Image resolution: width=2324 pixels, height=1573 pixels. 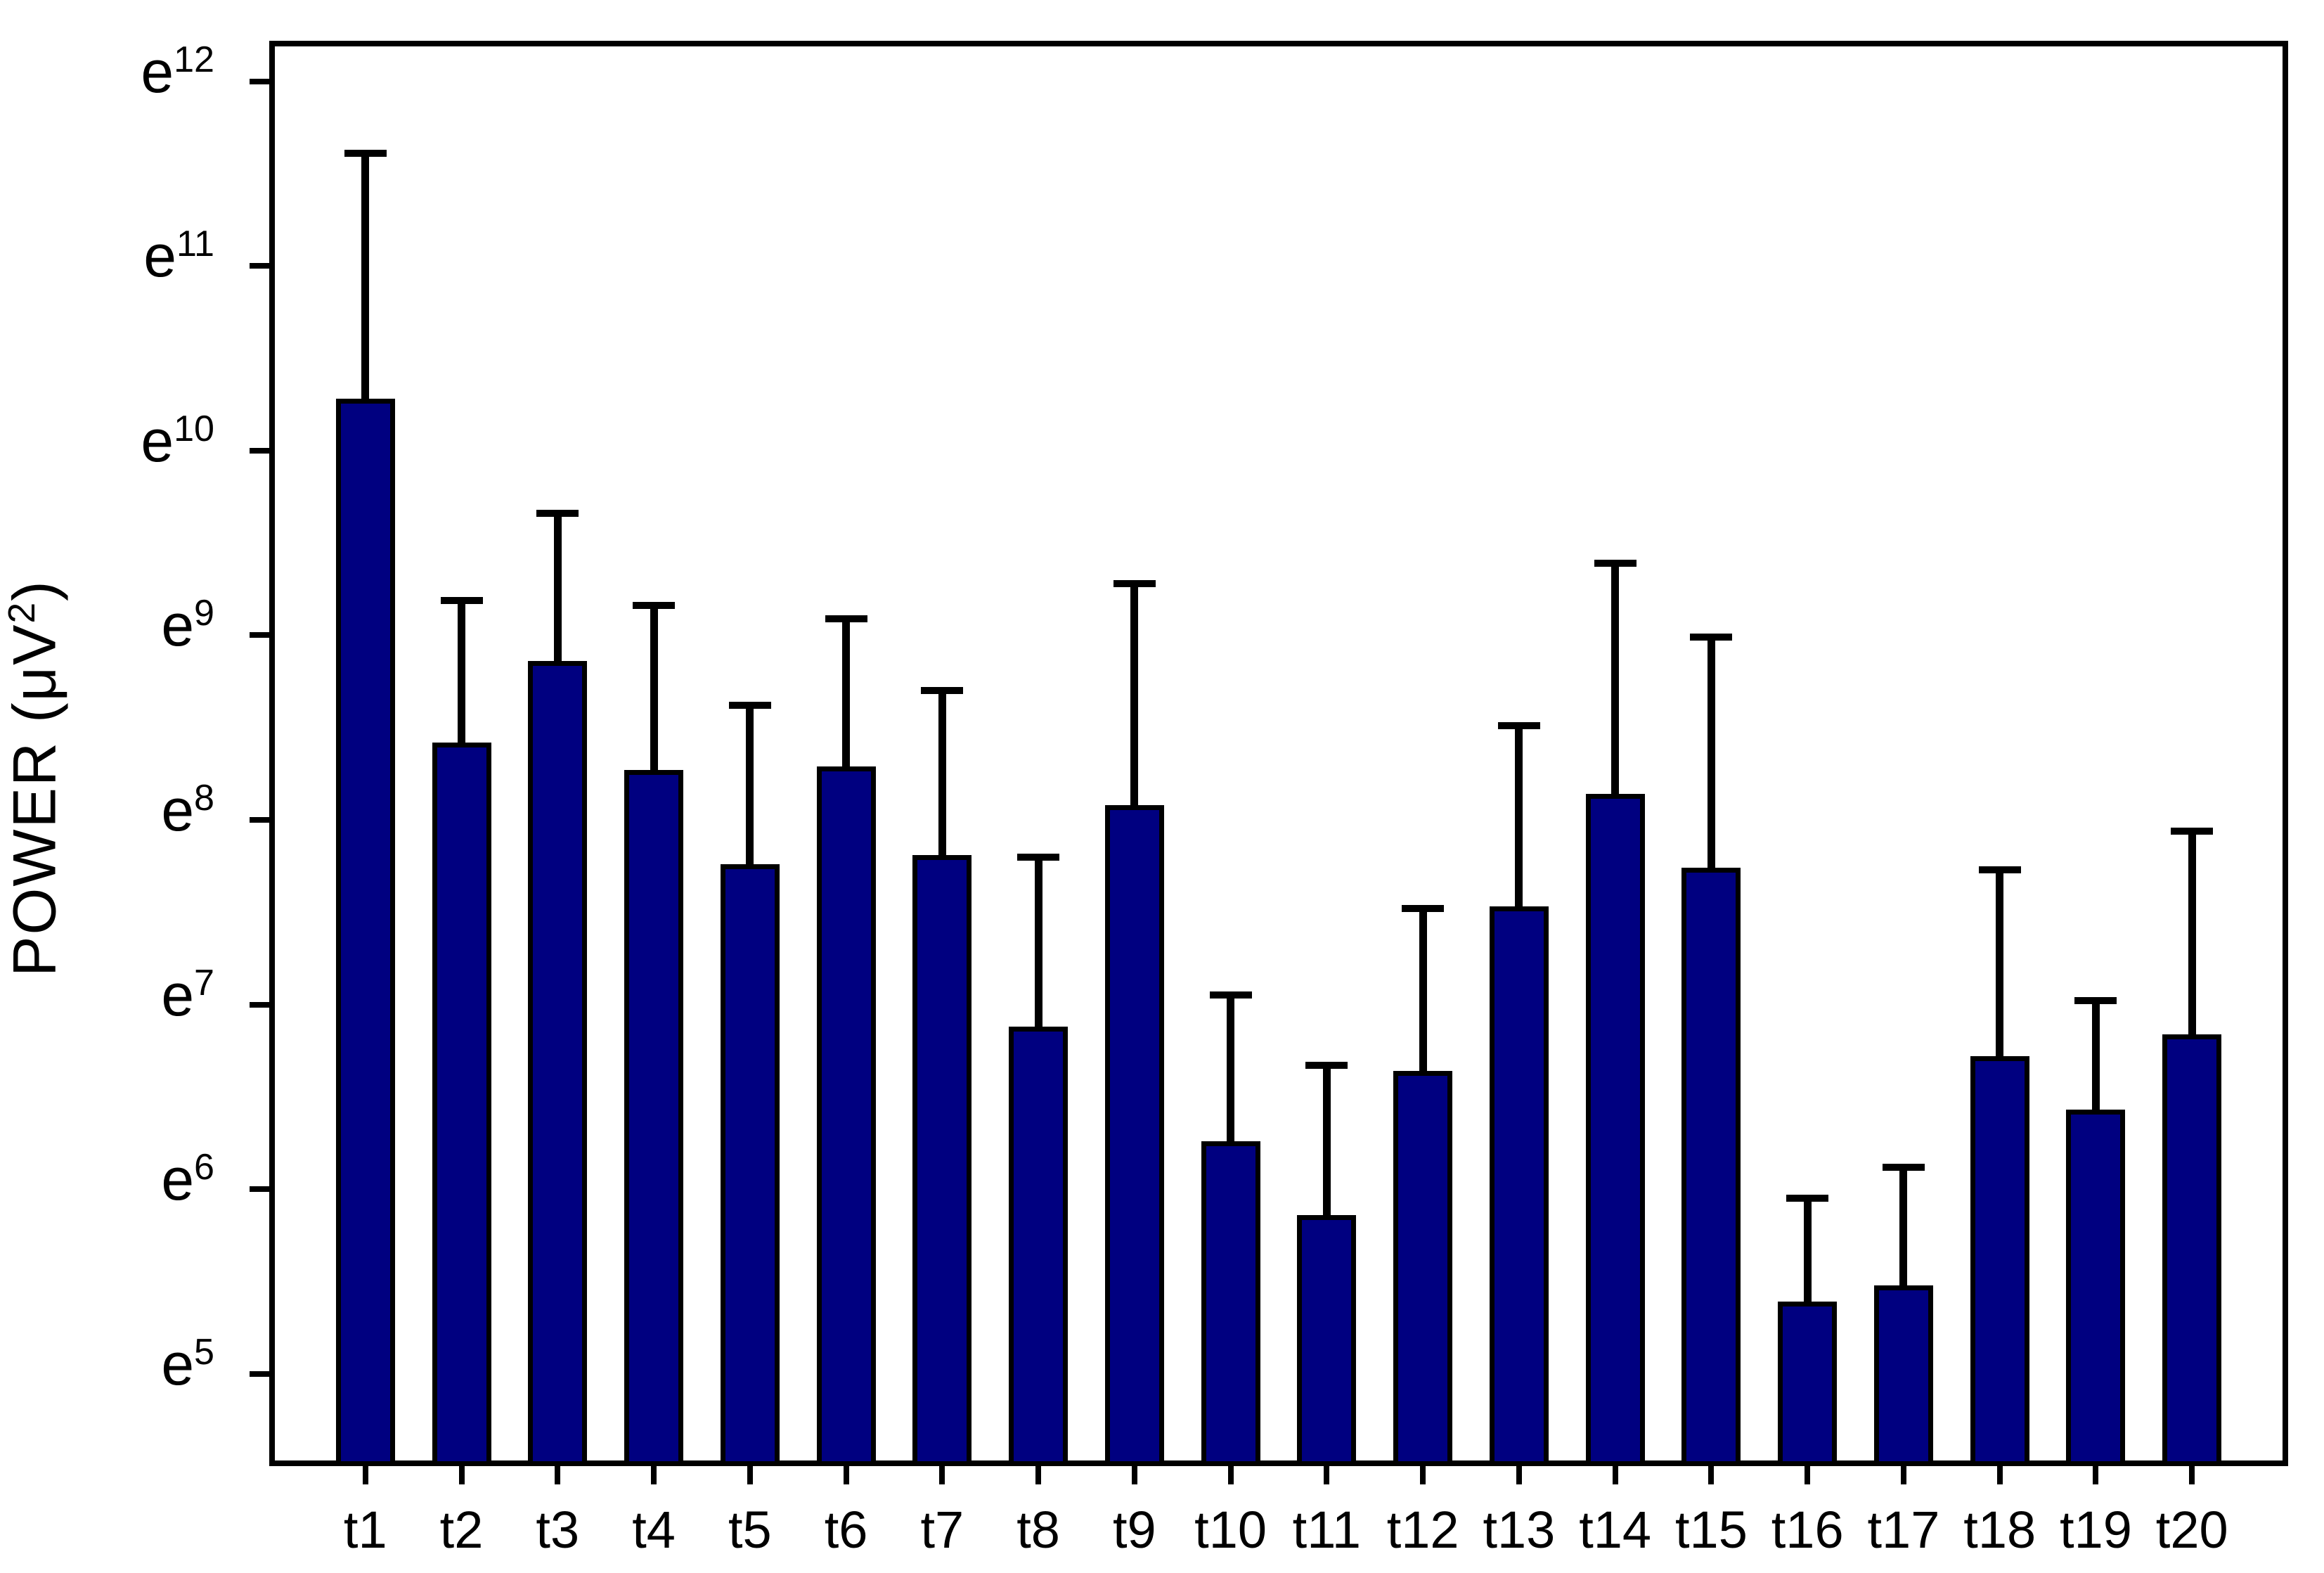 What do you see at coordinates (1230, 1530) in the screenshot?
I see `x-tick-label-t10: t10` at bounding box center [1230, 1530].